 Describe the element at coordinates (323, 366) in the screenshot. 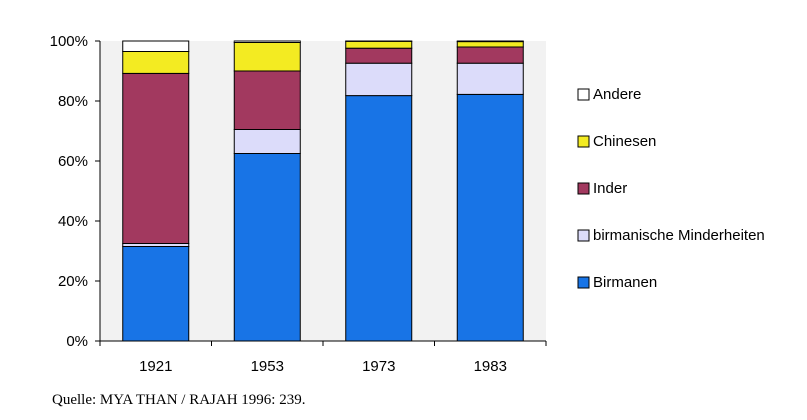

I see `x-tick-labels: 1921 1953 1973 1983` at that location.